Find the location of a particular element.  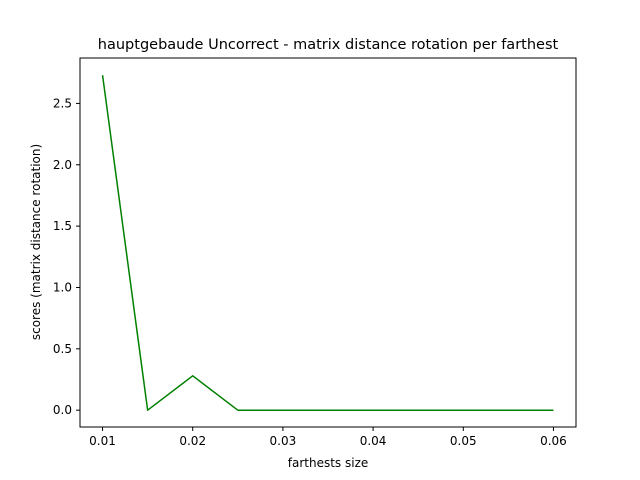

x-axis-label: farthests size is located at coordinates (328, 463).